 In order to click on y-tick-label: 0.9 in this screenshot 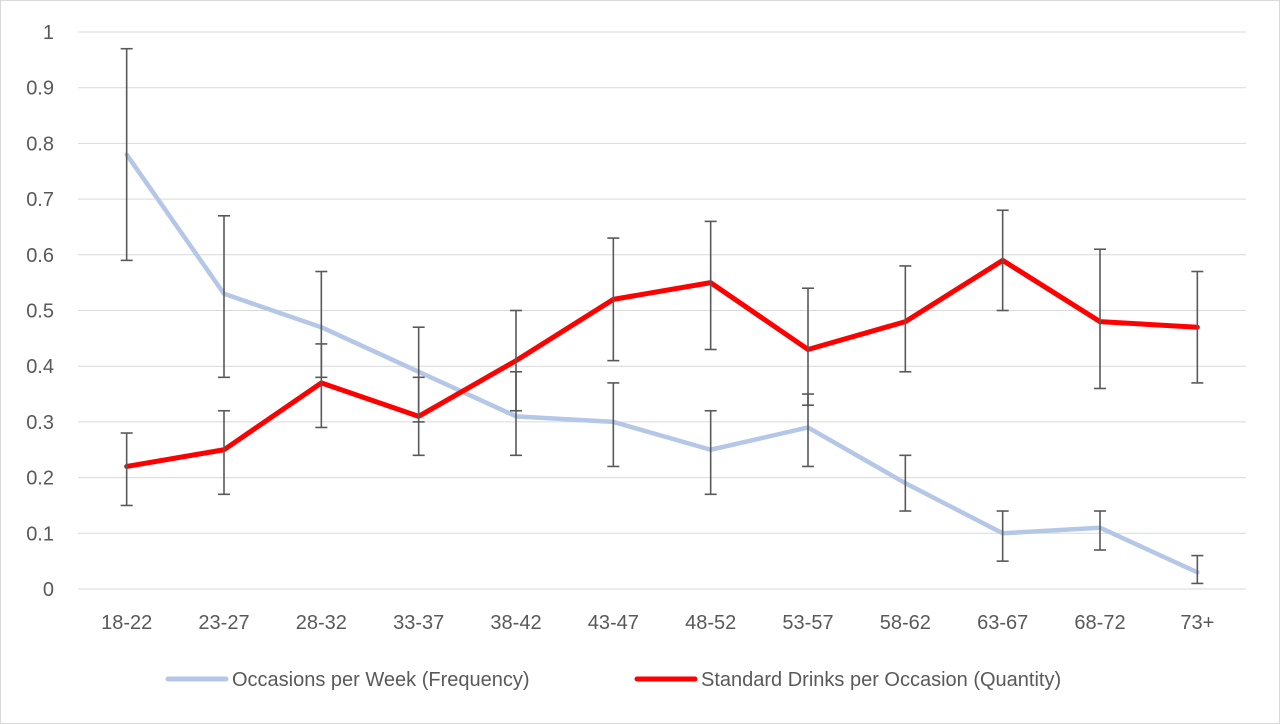, I will do `click(40, 89)`.